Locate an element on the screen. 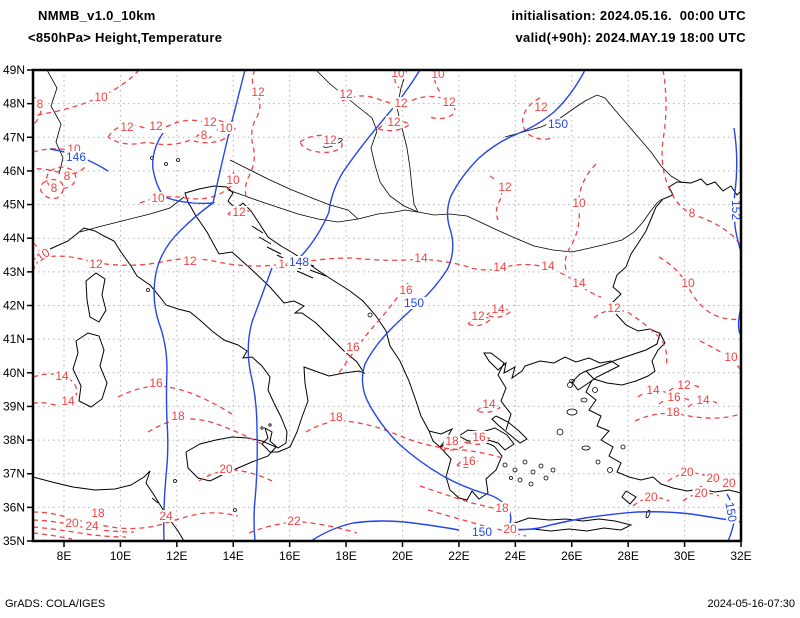 The image size is (800, 618). temperature-label: 22 is located at coordinates (294, 521).